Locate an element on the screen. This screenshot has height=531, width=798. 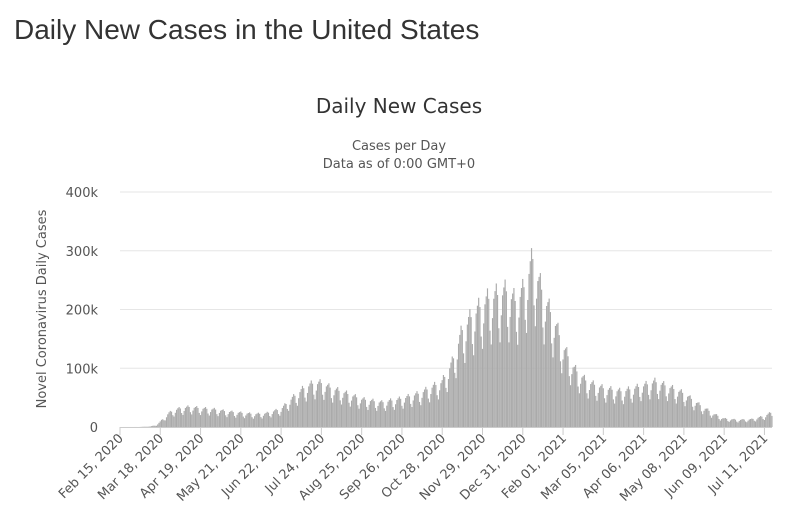
chart-subtitle-line: Data as of 0:00 GMT+0 is located at coordinates (399, 164).